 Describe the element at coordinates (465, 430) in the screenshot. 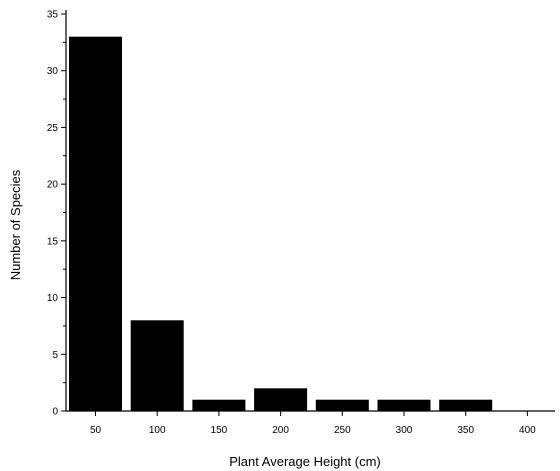

I see `x-tick-label: 350` at that location.